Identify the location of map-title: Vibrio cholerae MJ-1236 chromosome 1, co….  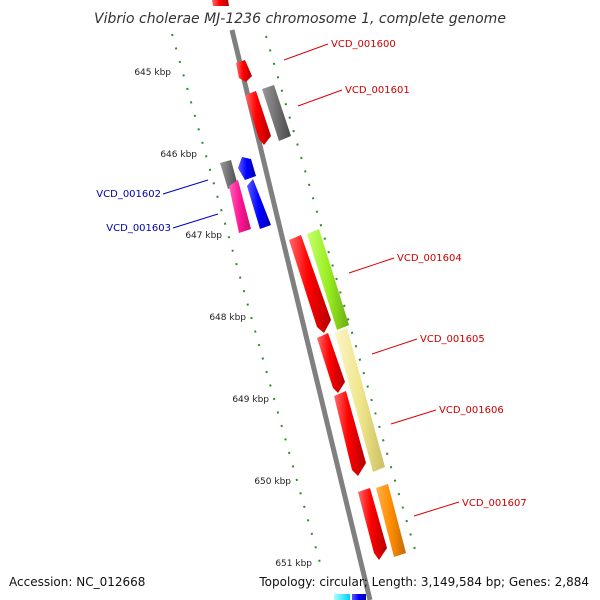
(300, 19).